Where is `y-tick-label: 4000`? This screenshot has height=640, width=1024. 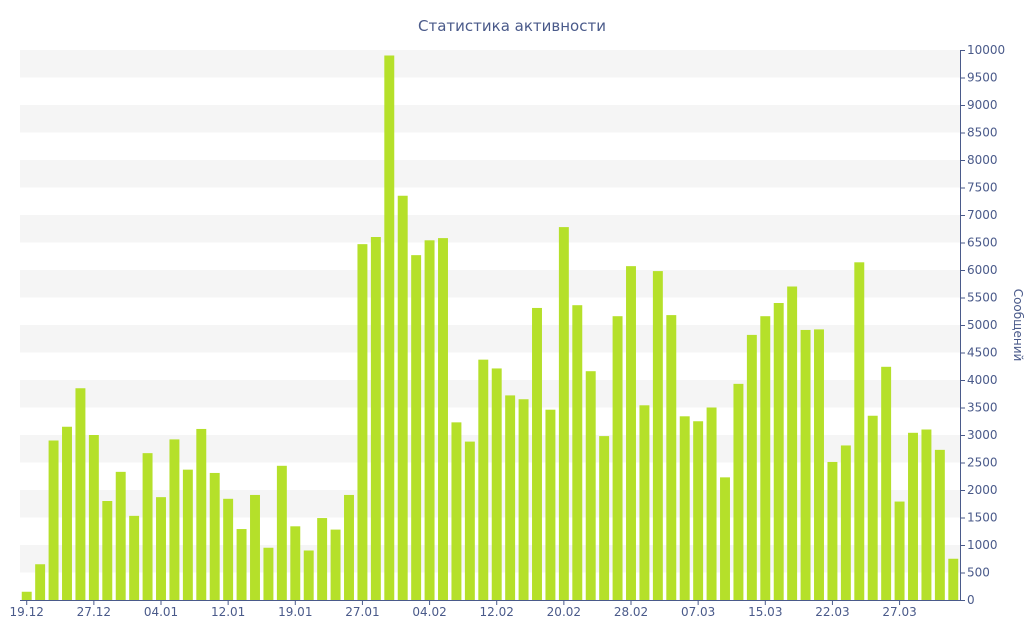 y-tick-label: 4000 is located at coordinates (982, 380).